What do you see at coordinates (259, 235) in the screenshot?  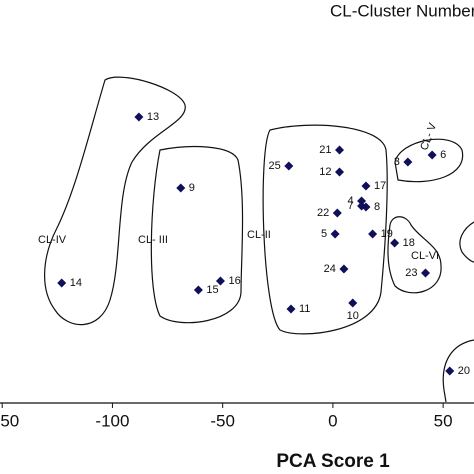 I see `cluster-label: CL-II` at bounding box center [259, 235].